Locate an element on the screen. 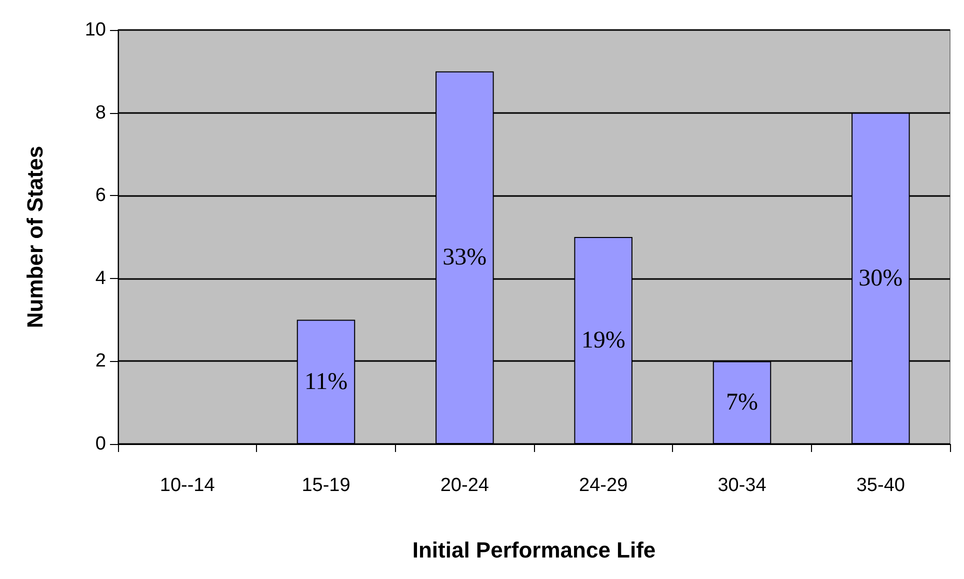  y-tick-label: 10 is located at coordinates (95, 30).